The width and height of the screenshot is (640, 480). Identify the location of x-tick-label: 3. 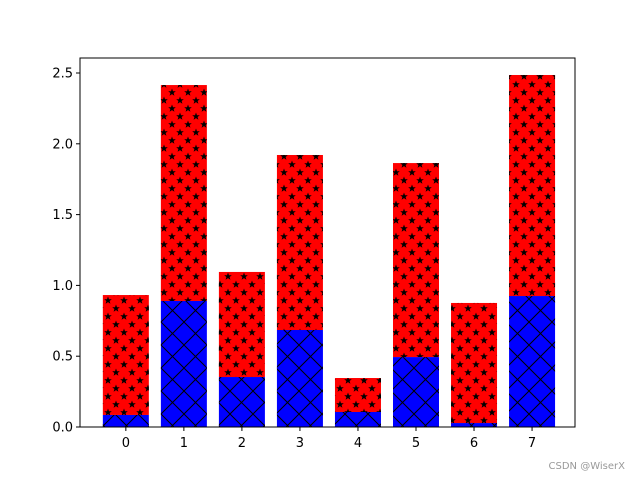
(300, 443).